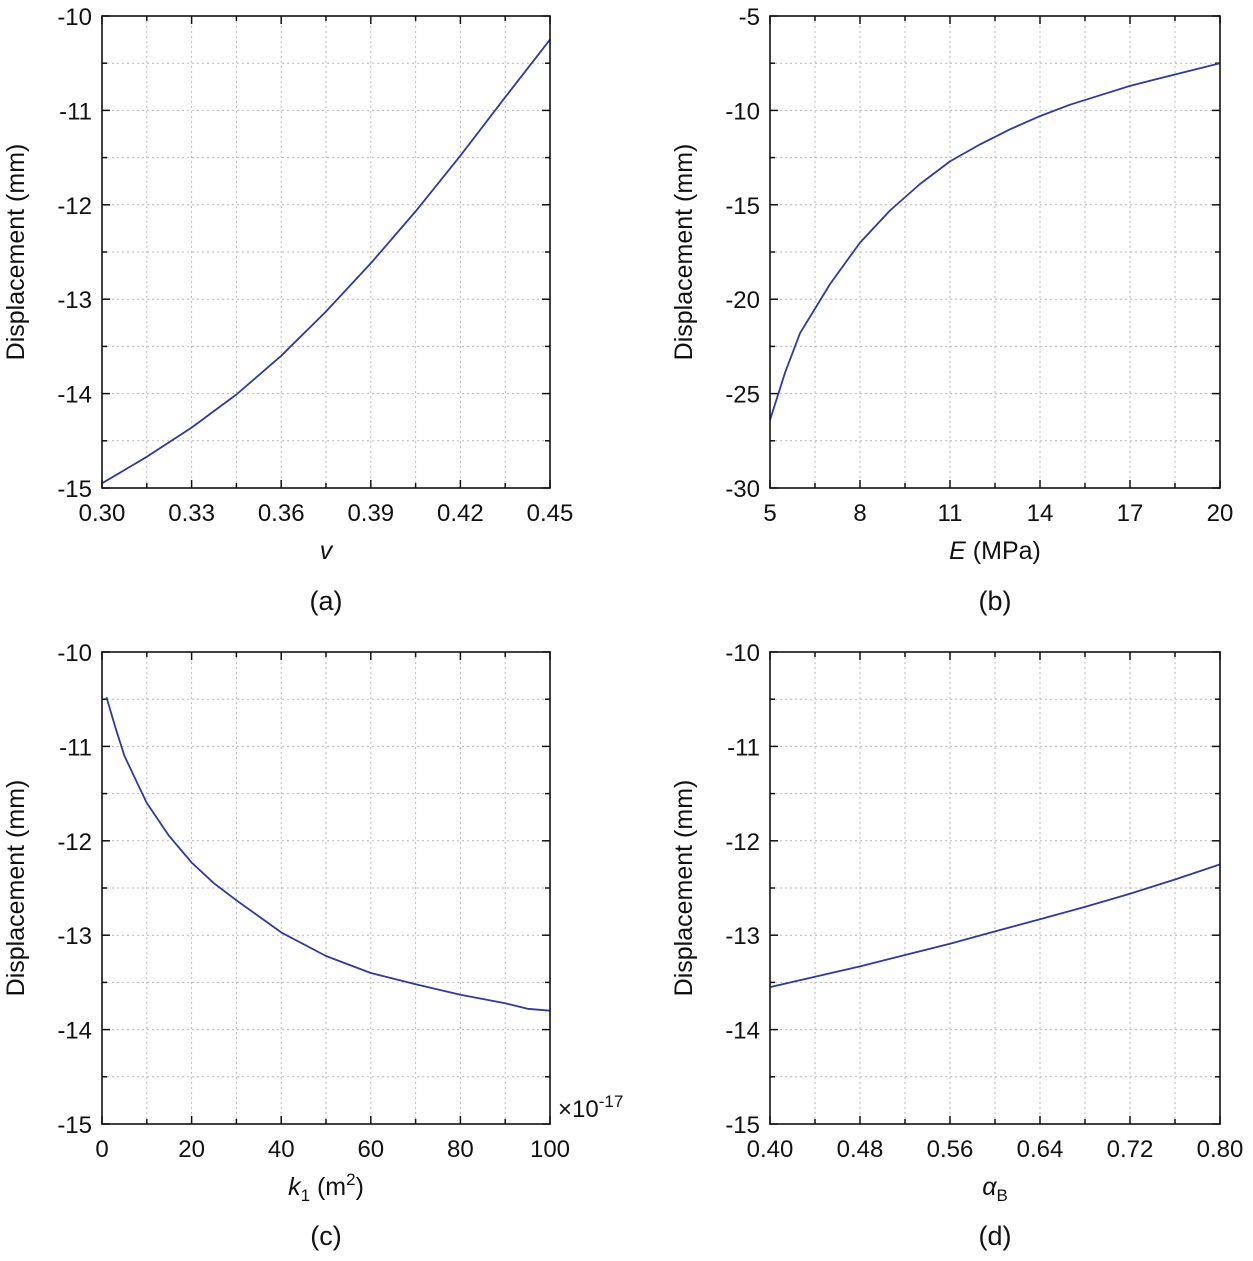 The width and height of the screenshot is (1253, 1261). What do you see at coordinates (1003, 551) in the screenshot?
I see `x-axis-label-unit: (MPa)` at bounding box center [1003, 551].